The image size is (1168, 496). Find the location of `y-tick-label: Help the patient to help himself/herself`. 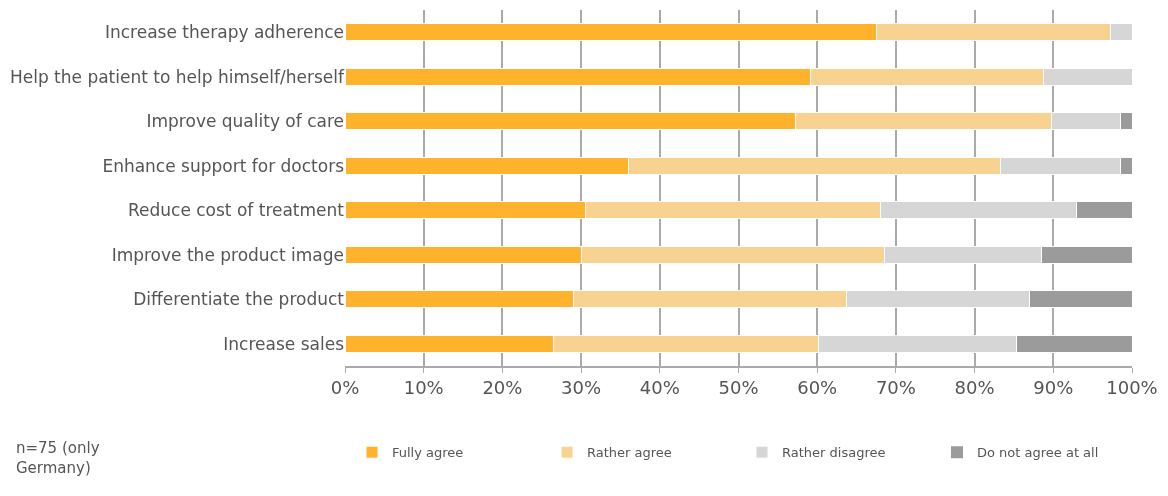

y-tick-label: Help the patient to help himself/herself is located at coordinates (177, 76).